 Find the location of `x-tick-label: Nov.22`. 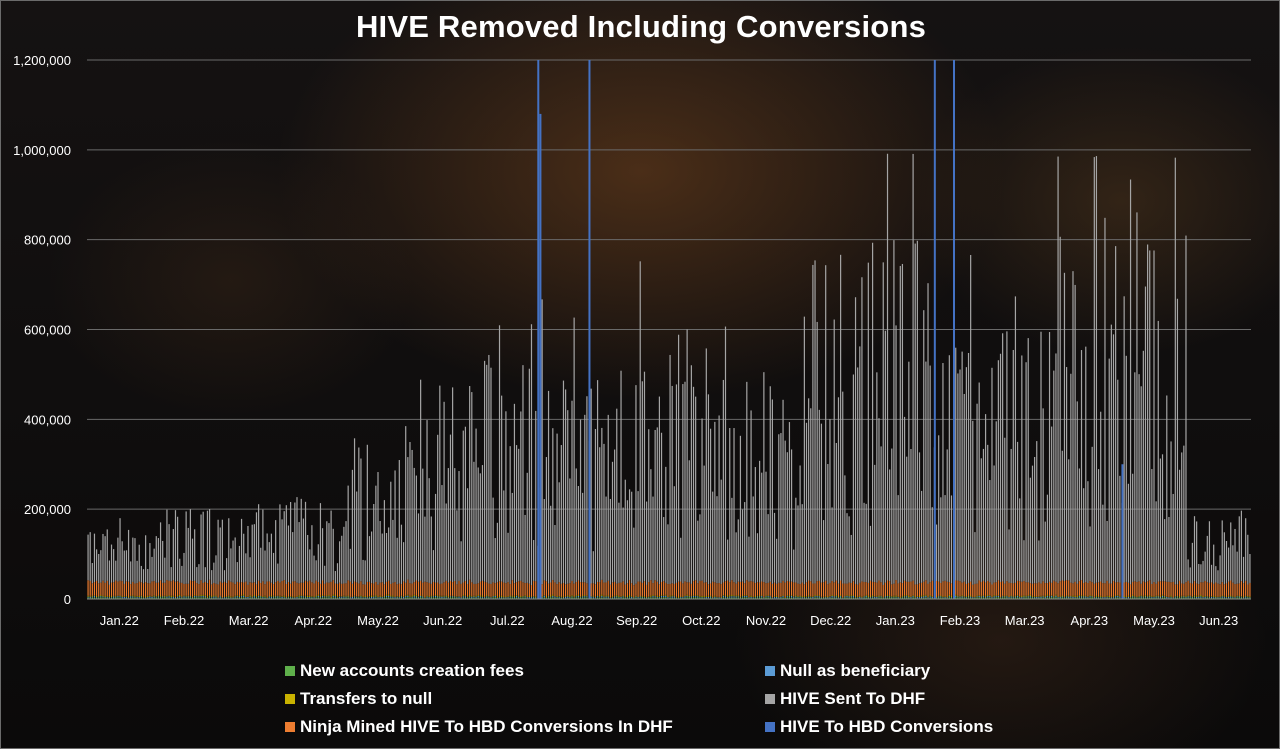

x-tick-label: Nov.22 is located at coordinates (766, 620).